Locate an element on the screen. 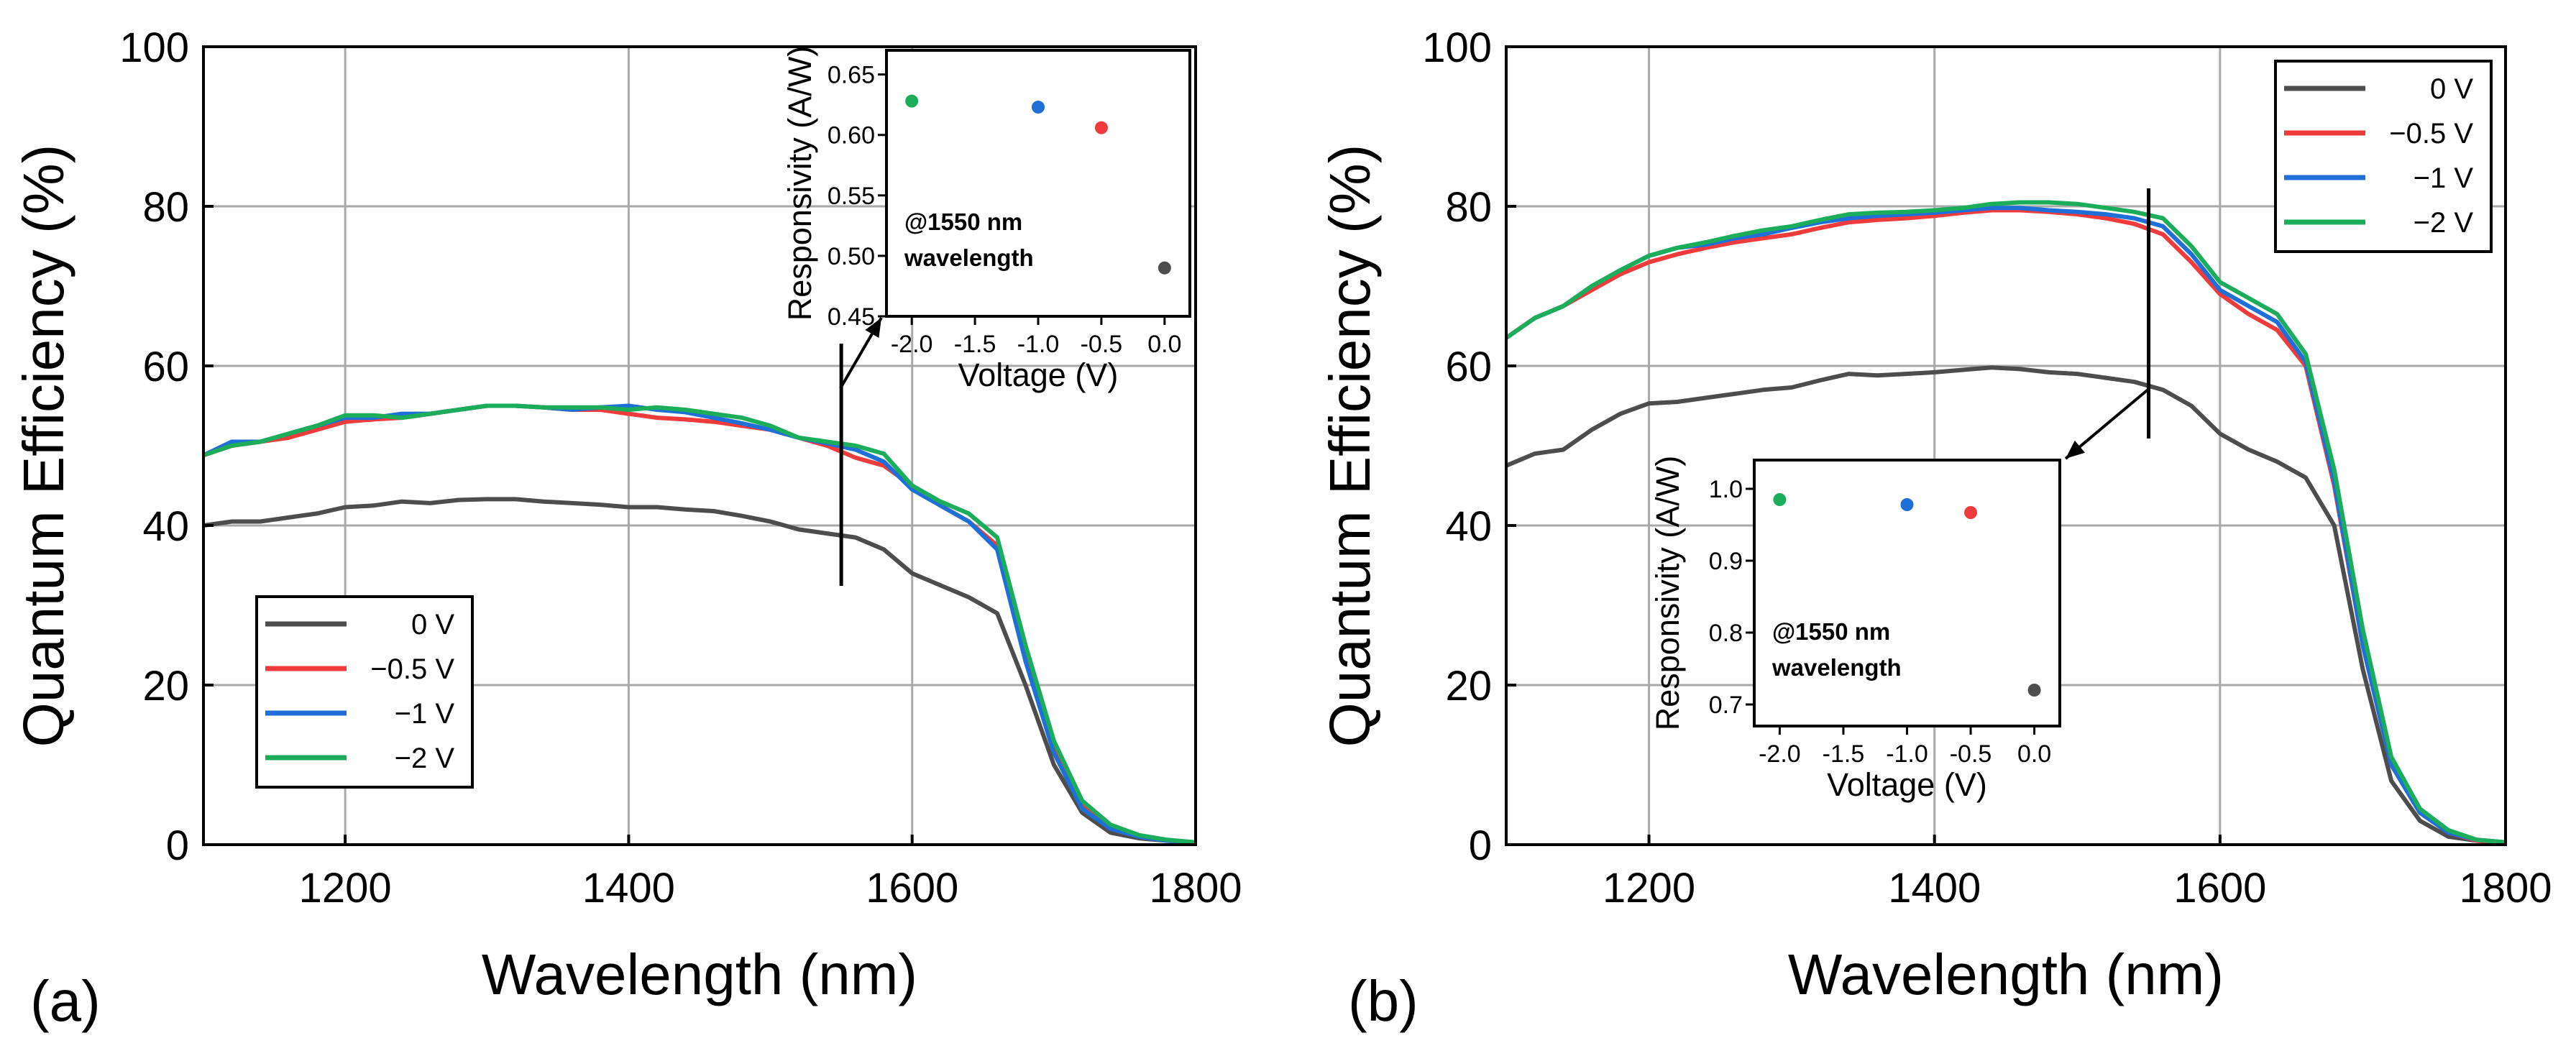  panel-label: (a) is located at coordinates (65, 1001).